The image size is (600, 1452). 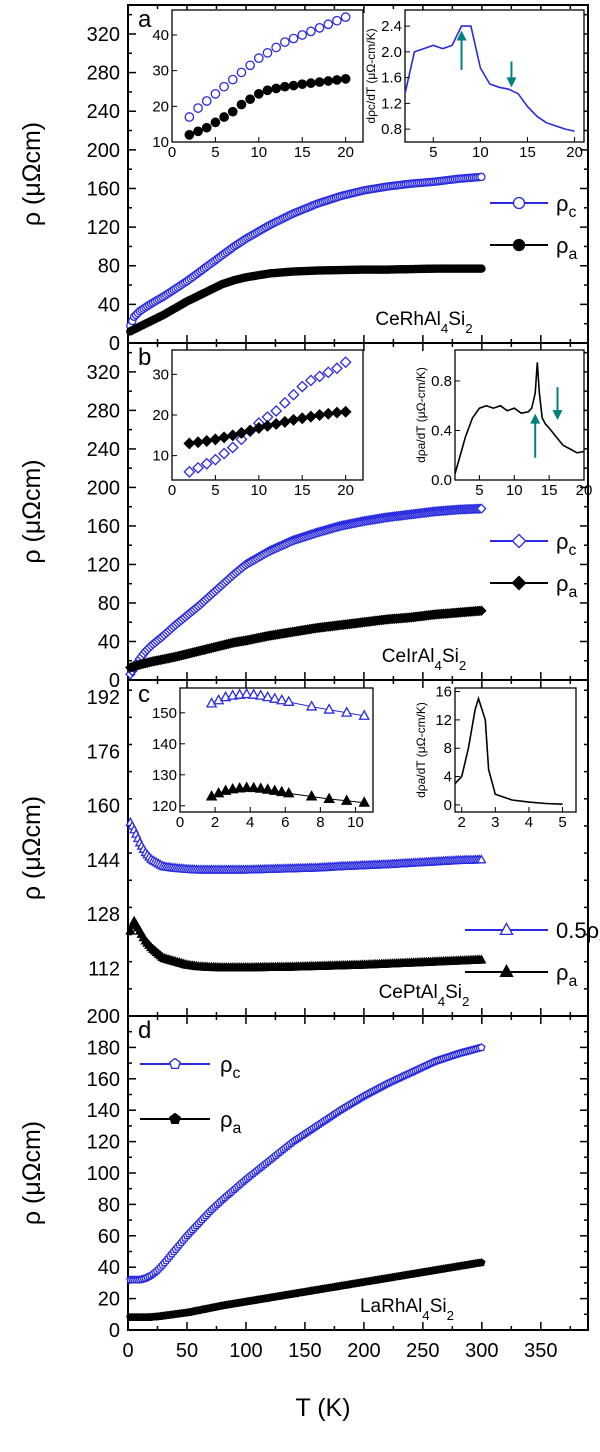 I want to click on inset-x-tick-label: 3, so click(x=495, y=822).